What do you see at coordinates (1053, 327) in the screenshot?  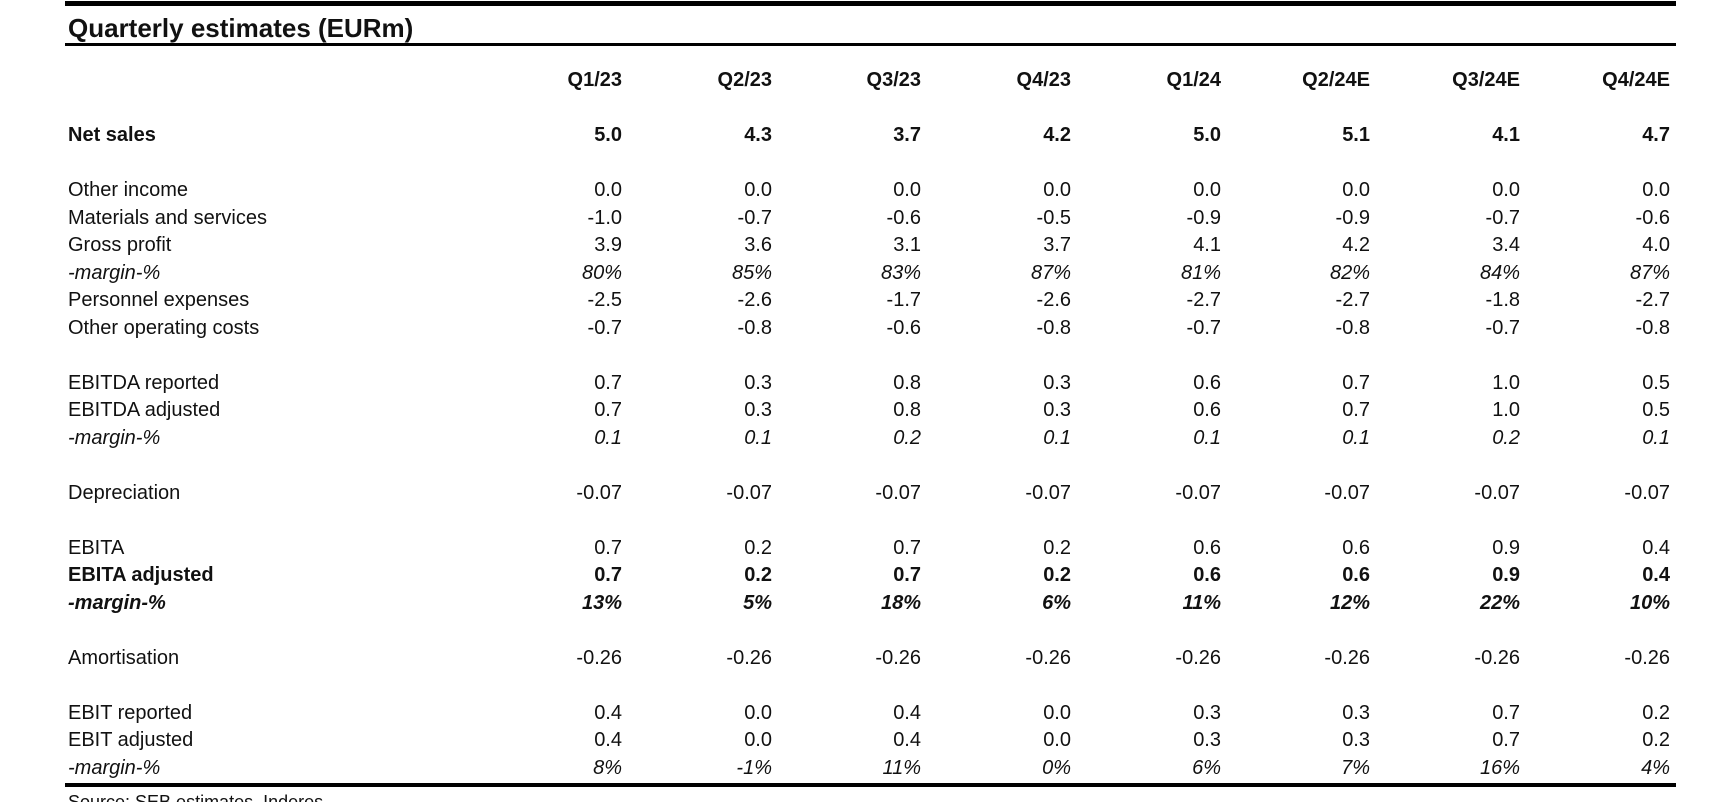 I see `cell-value: -0.8` at bounding box center [1053, 327].